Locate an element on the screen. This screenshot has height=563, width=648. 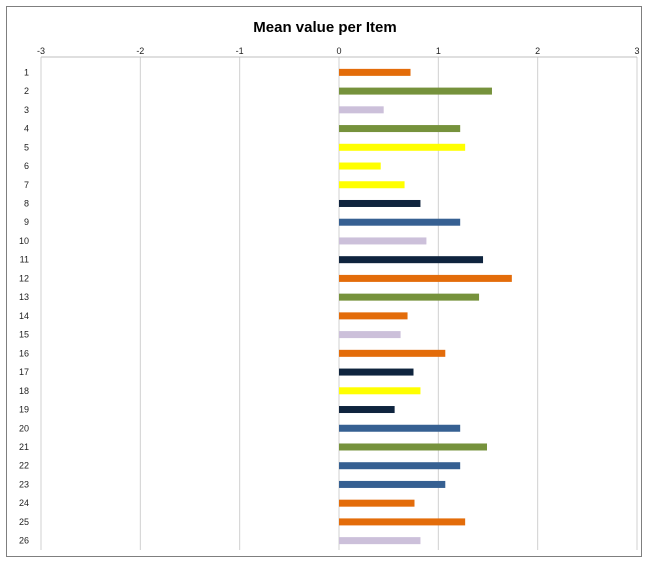
y-tick-label: 7 is located at coordinates (26, 185).